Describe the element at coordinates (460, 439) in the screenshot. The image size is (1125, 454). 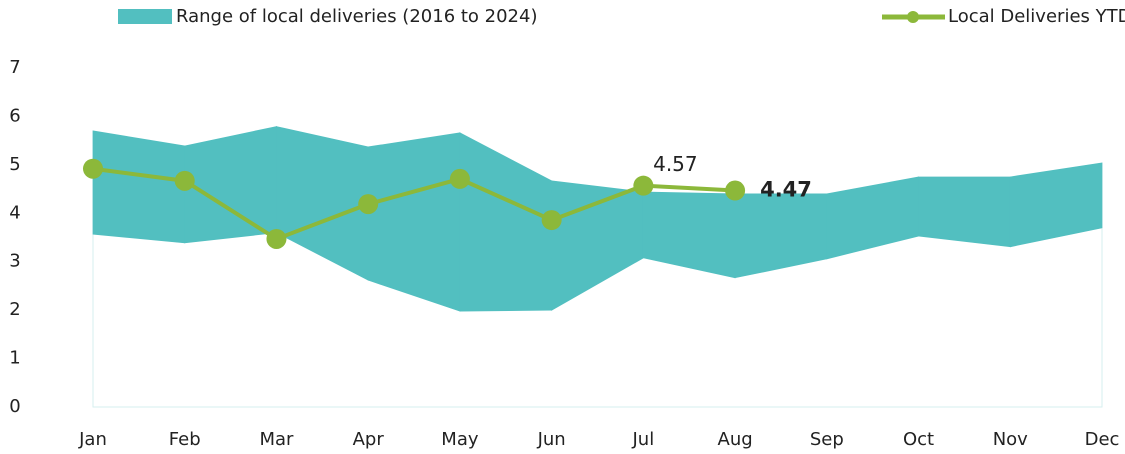
I see `x-tick-label: May` at that location.